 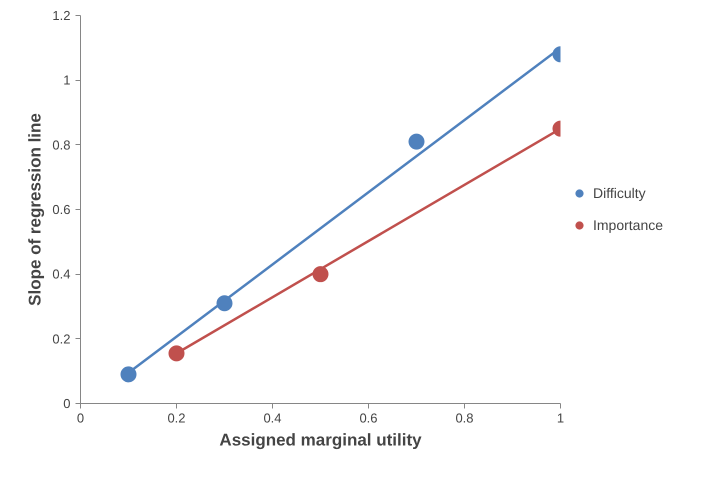 I want to click on legend-label: Difficulty, so click(x=619, y=193).